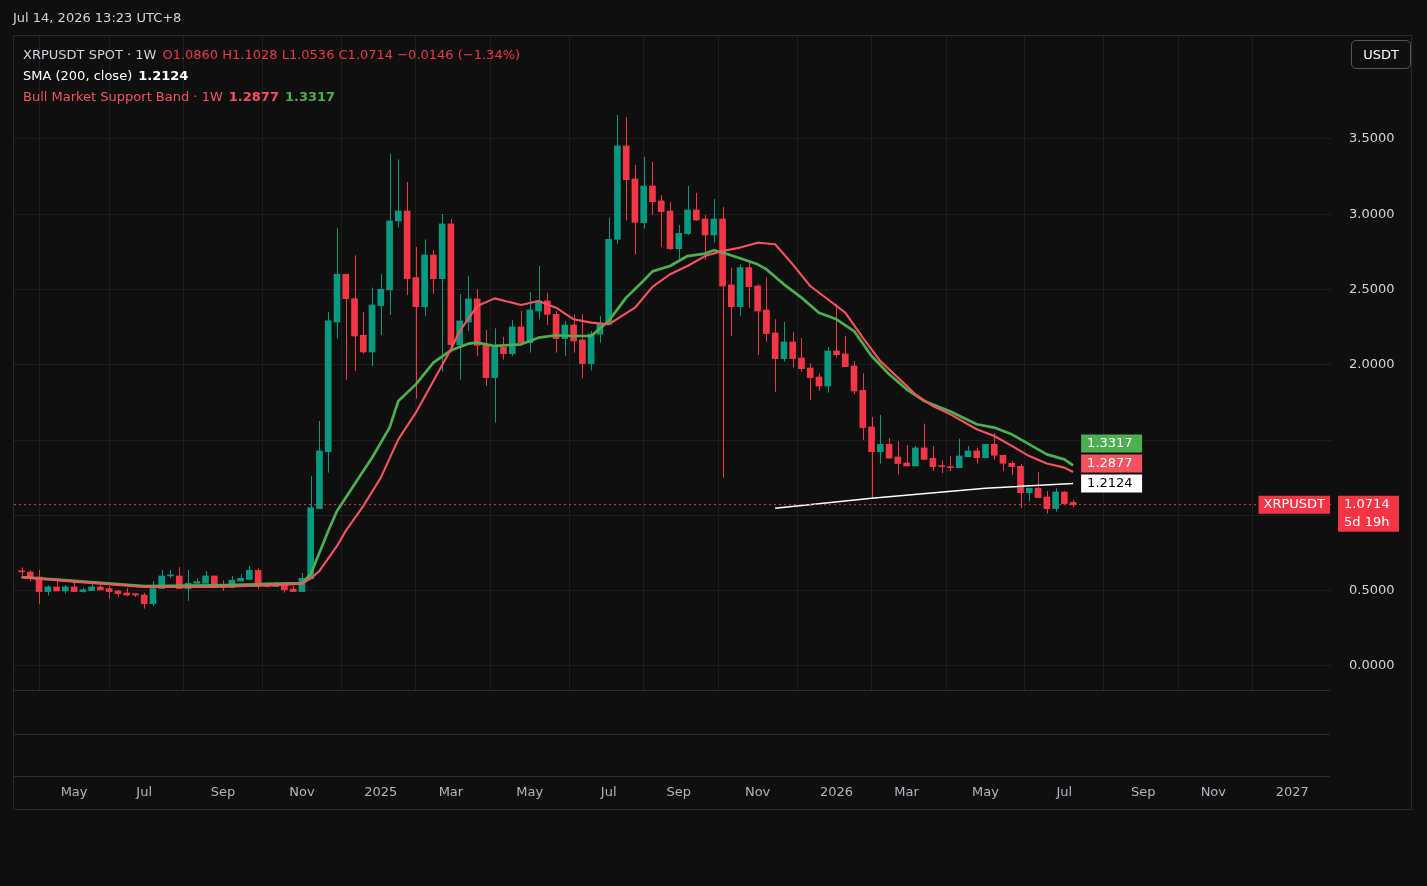 The image size is (1427, 886). What do you see at coordinates (1372, 288) in the screenshot?
I see `y-tick-label: 2.5000` at bounding box center [1372, 288].